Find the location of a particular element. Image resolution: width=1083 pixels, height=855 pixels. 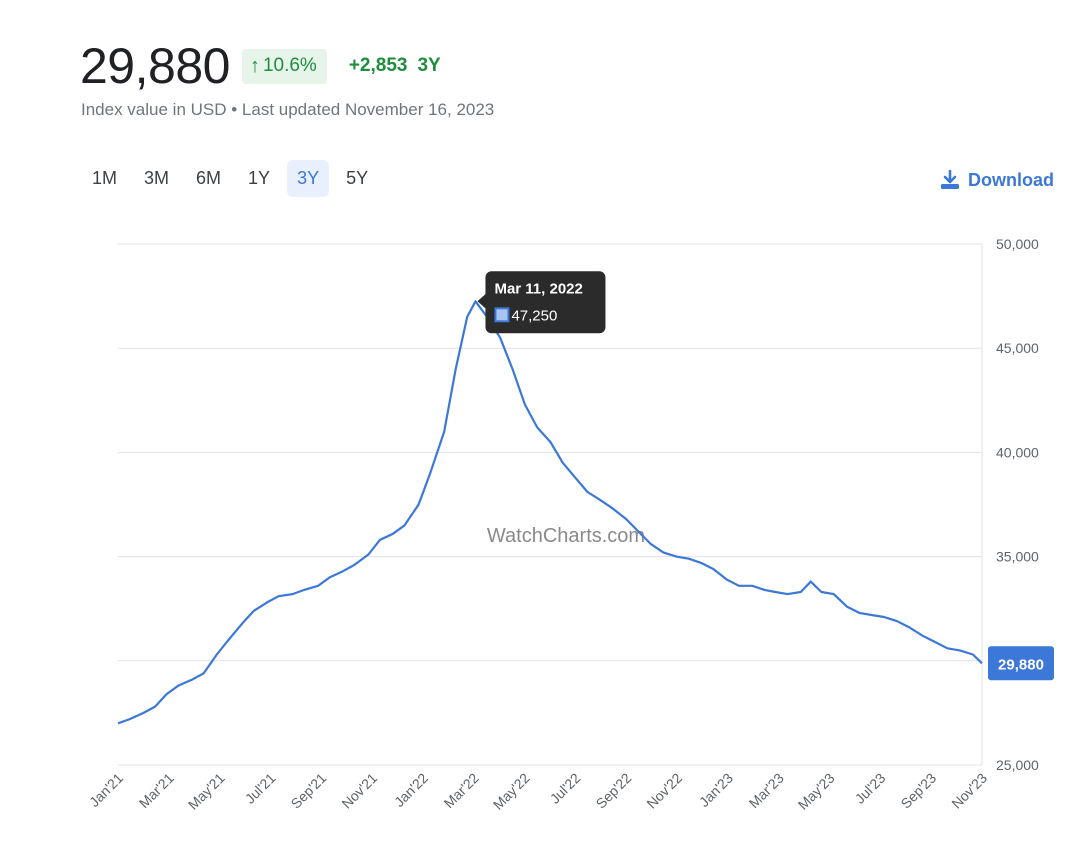

watermark: WatchCharts.com is located at coordinates (566, 536).